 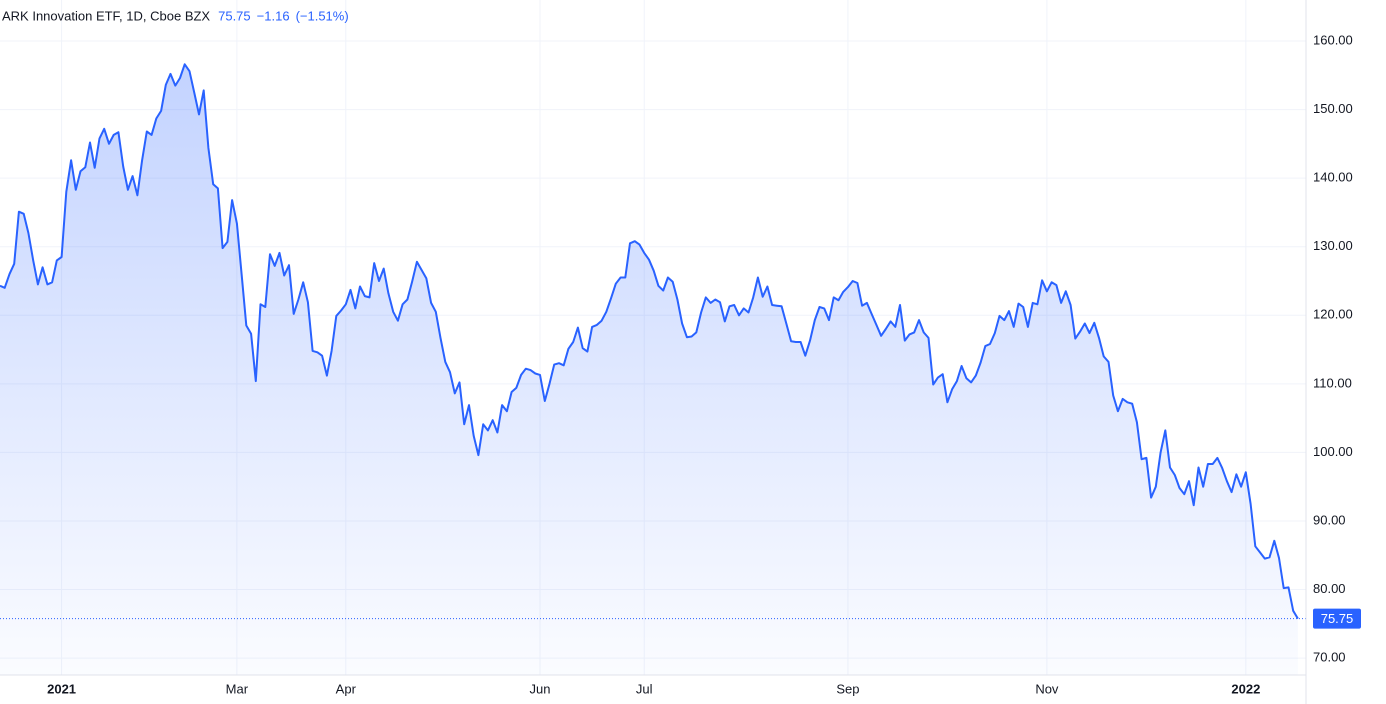 I want to click on y-tick-label: 130.00, so click(x=1333, y=245).